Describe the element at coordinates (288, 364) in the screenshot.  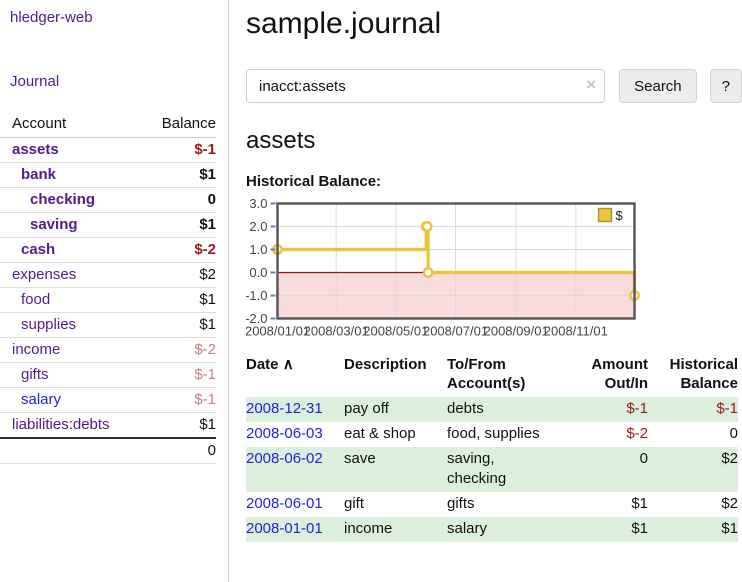
I see `sort-asc-icon: ∧` at that location.